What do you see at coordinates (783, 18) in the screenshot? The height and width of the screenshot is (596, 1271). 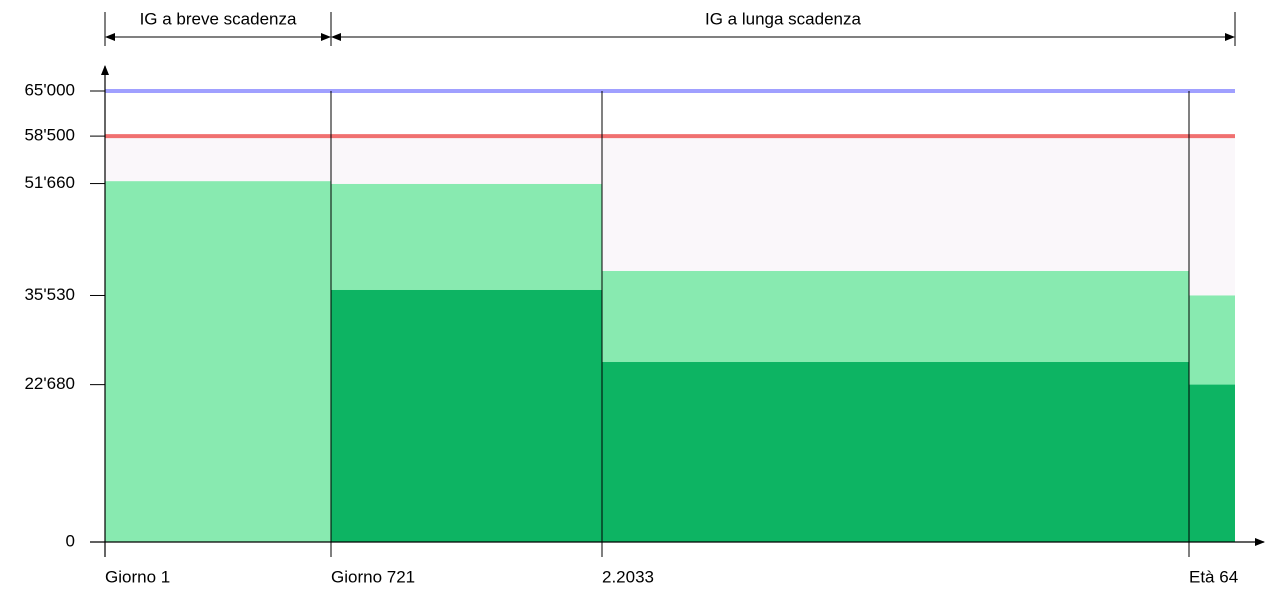 I see `span-label: IG a lunga scadenza` at bounding box center [783, 18].